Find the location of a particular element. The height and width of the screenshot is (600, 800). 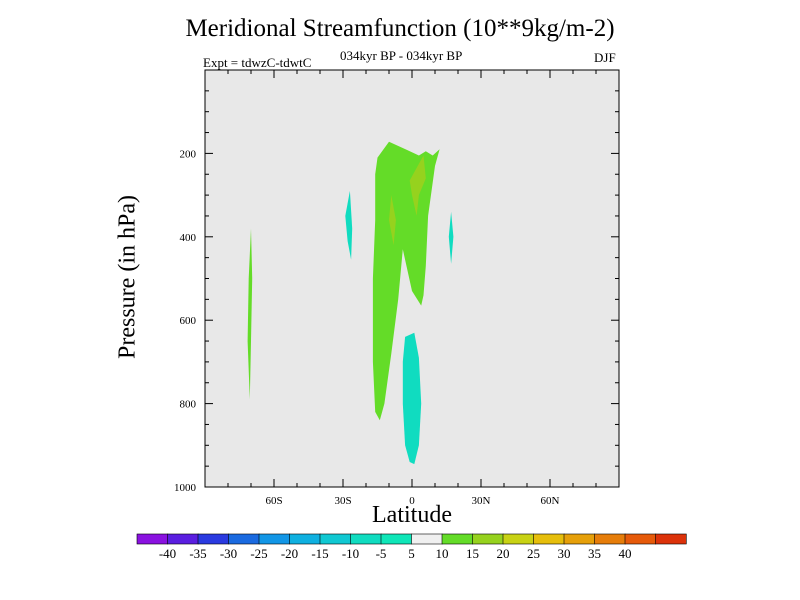

y-tick-label: 1000 is located at coordinates (185, 488).